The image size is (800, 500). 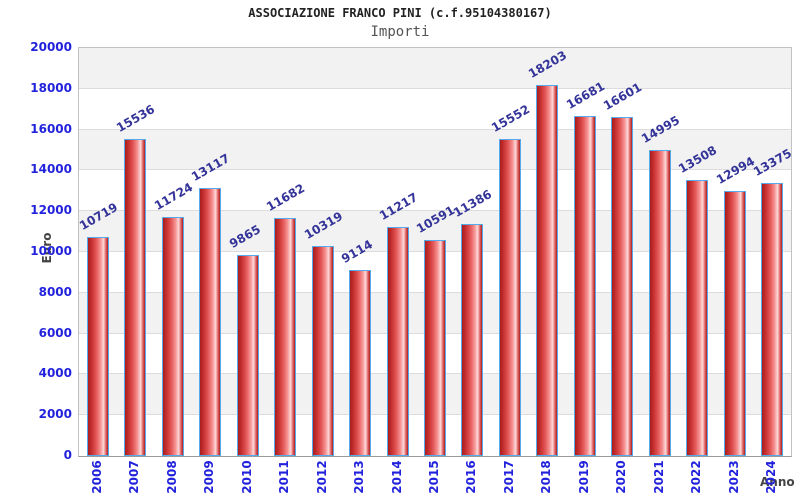 I want to click on x-tick-label: 2015, so click(x=434, y=477).